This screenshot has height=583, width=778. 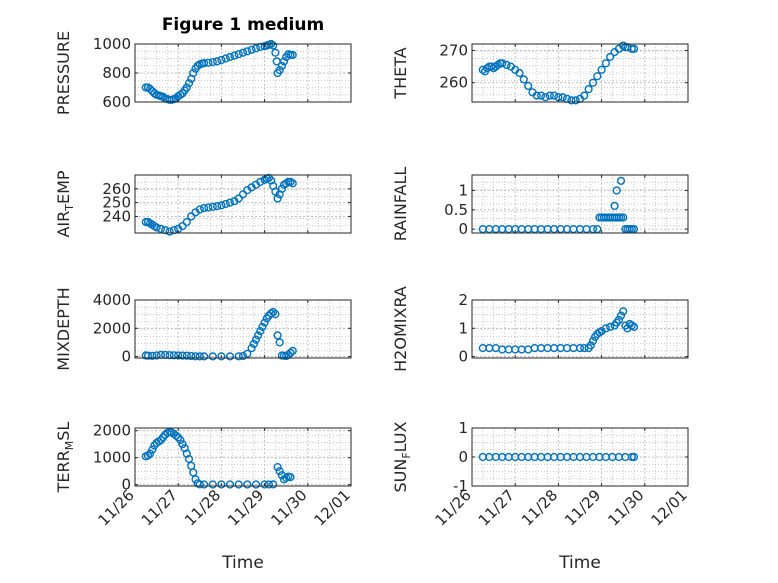 What do you see at coordinates (65, 203) in the screenshot?
I see `y-axis-label: AIRTEMP` at bounding box center [65, 203].